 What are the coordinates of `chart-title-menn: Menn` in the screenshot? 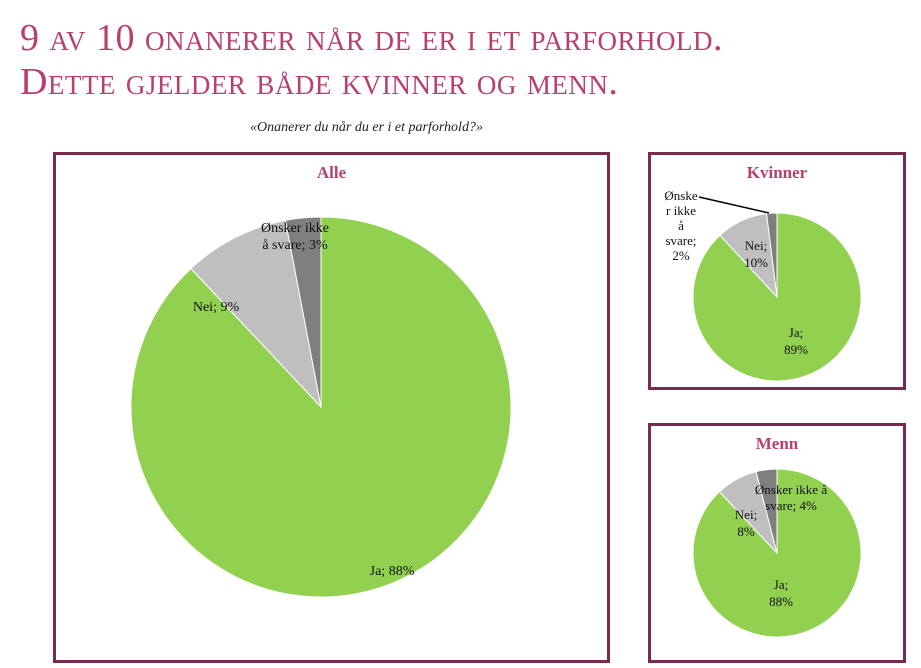 It's located at (777, 443).